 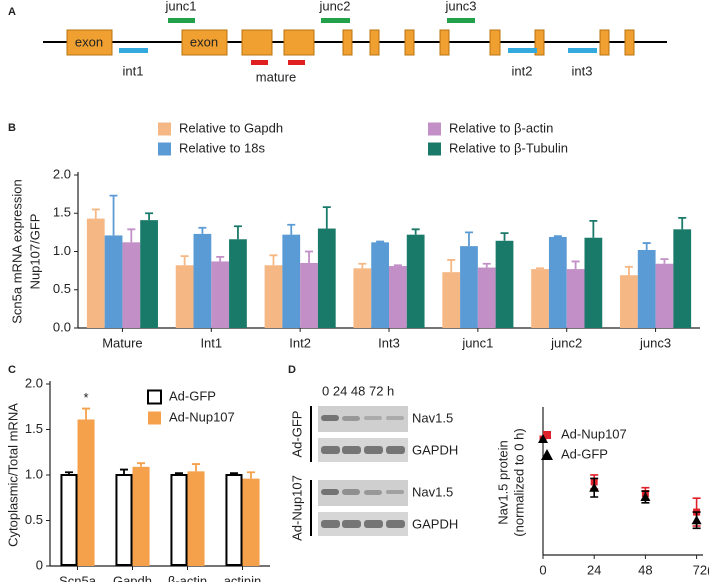 I want to click on y-axis-label: Nup107/GFP, so click(x=34, y=252).